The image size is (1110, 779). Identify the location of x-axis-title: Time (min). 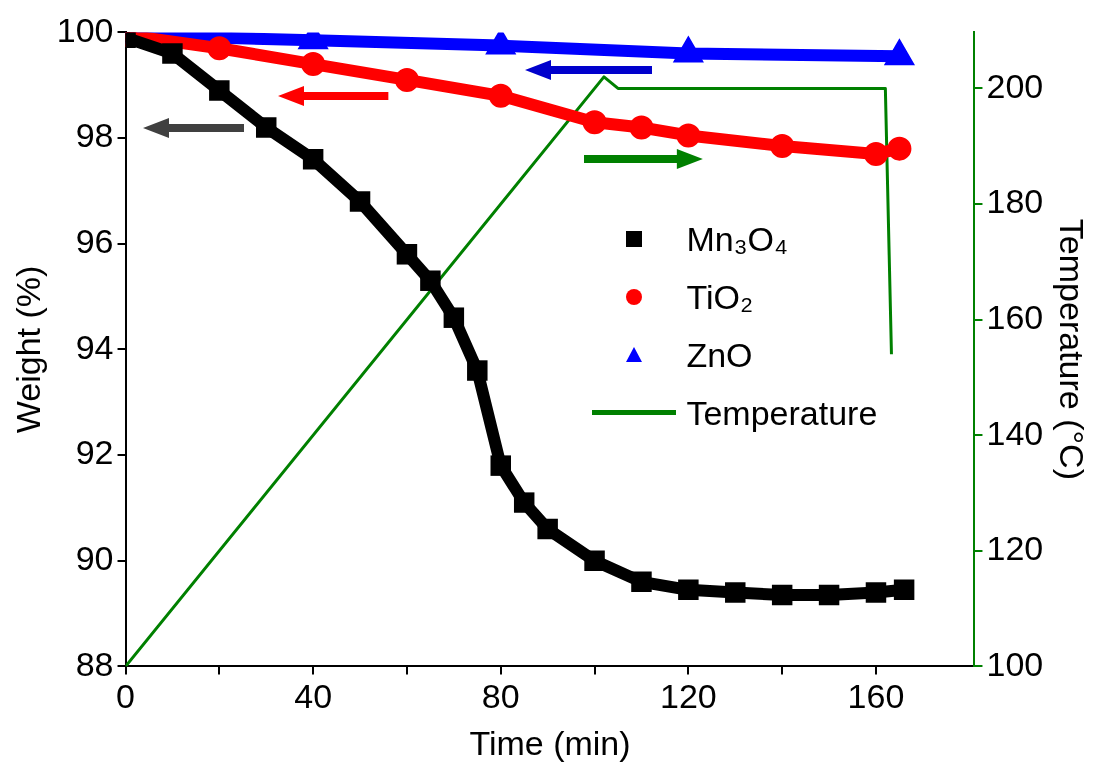
(550, 742).